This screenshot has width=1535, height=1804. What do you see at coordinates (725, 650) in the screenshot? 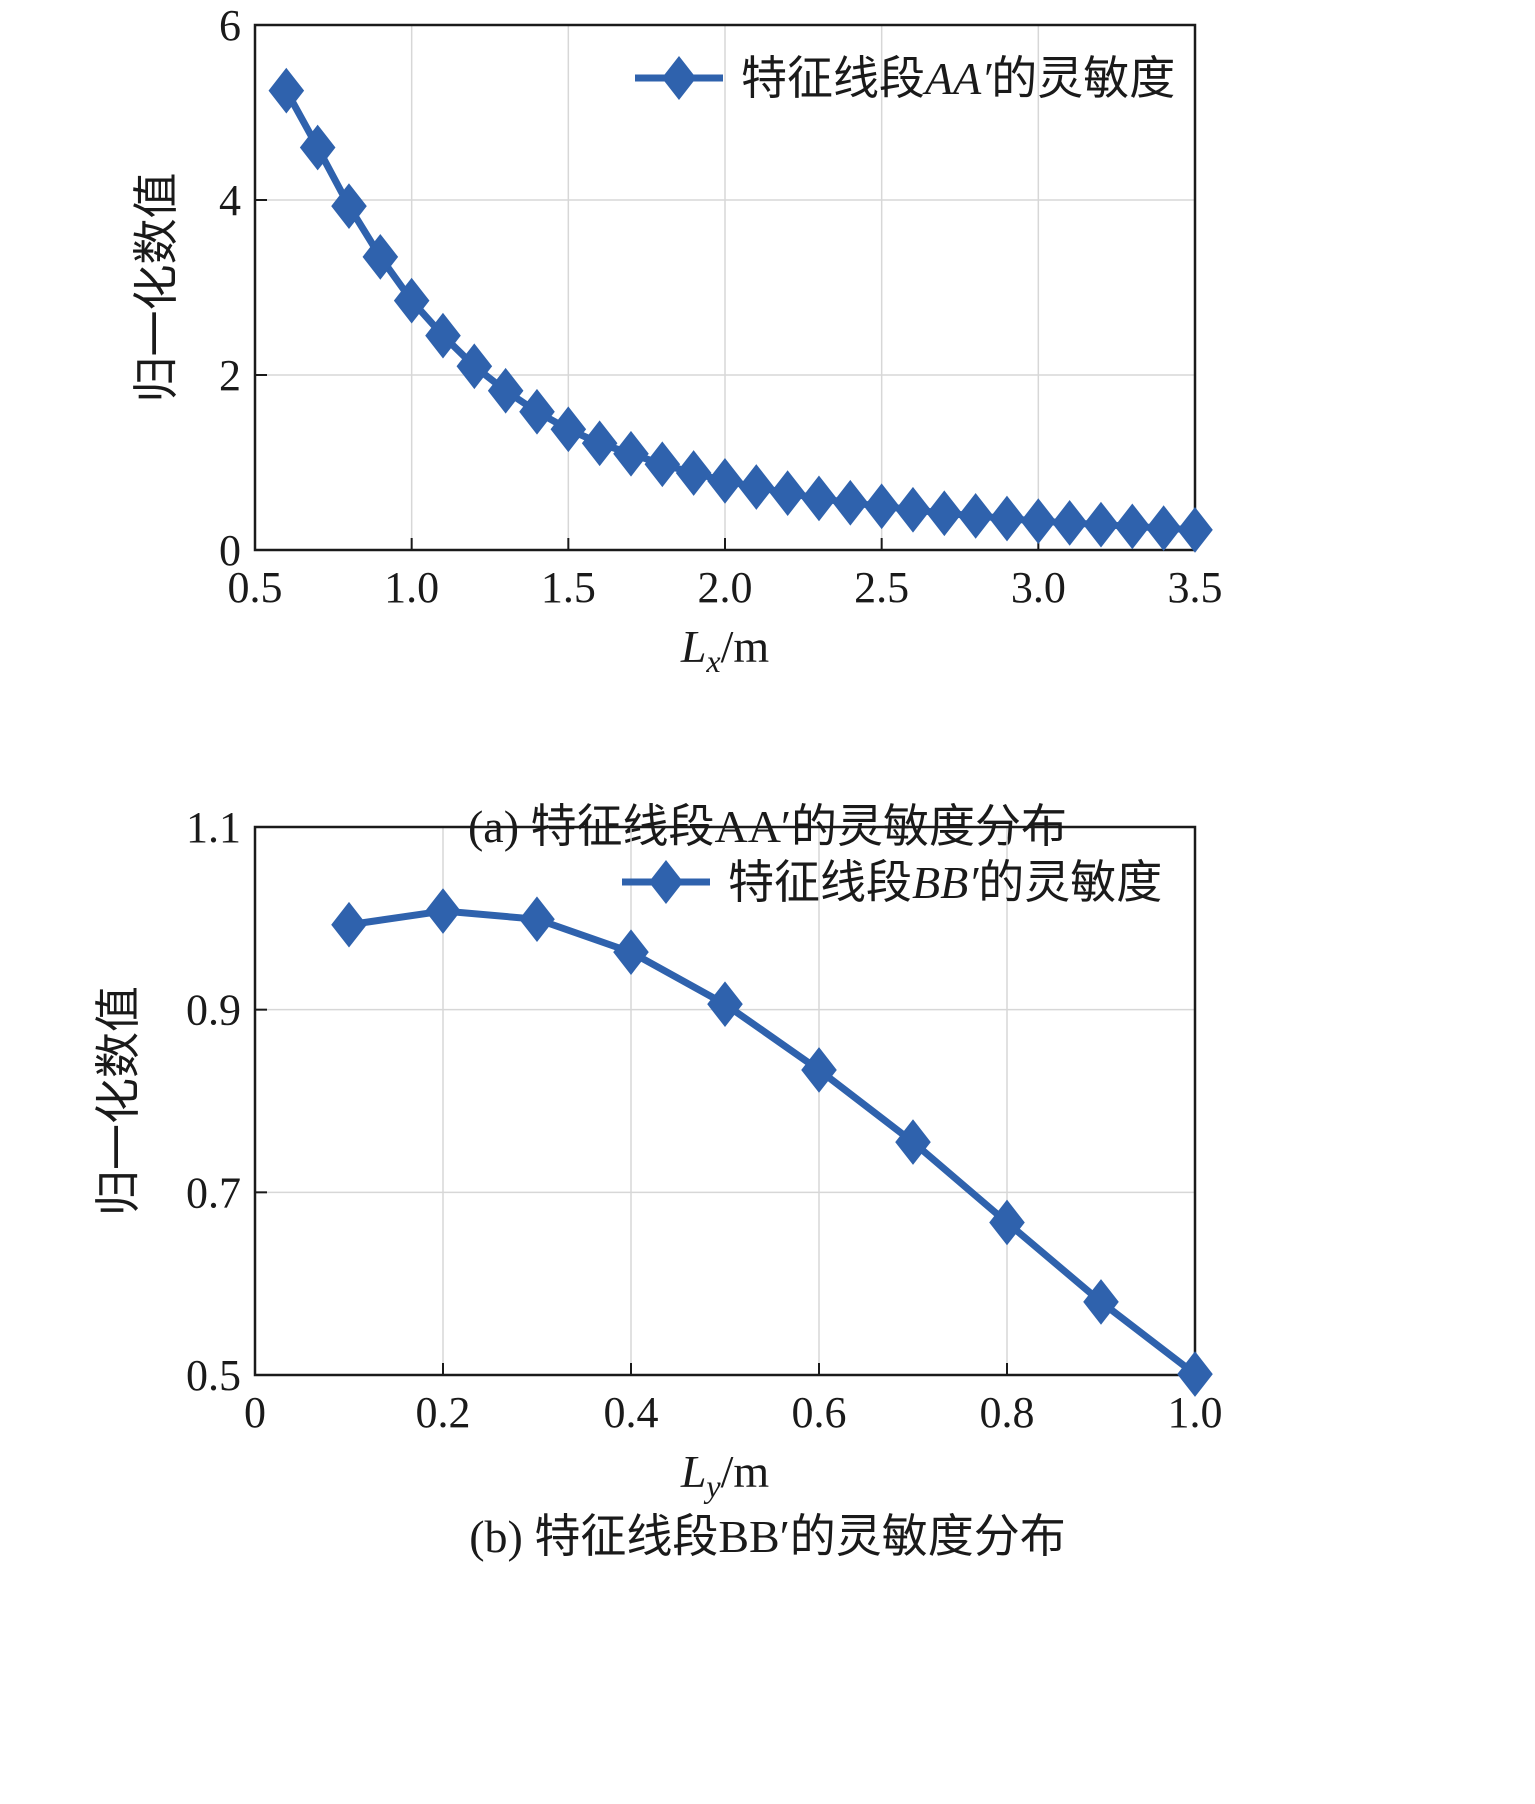
I see `x-axis-label: Lx/m` at bounding box center [725, 650].